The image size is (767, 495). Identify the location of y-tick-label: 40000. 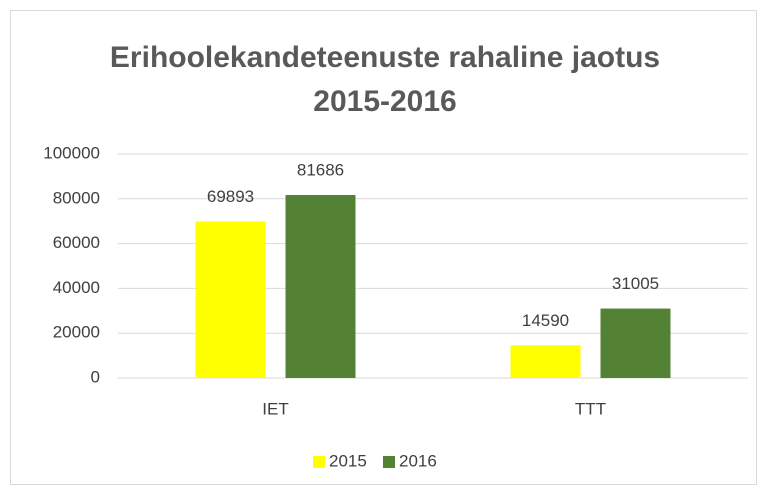
(76, 287).